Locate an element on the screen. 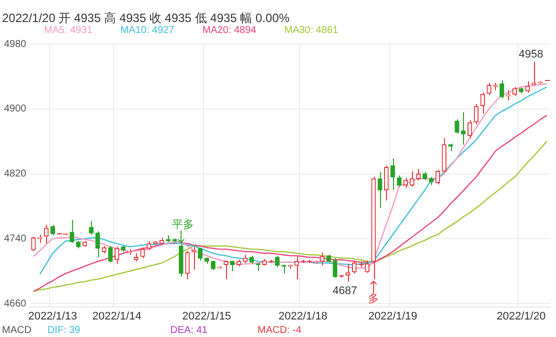 Image resolution: width=556 pixels, height=337 pixels. text: DEA: 41 is located at coordinates (189, 330).